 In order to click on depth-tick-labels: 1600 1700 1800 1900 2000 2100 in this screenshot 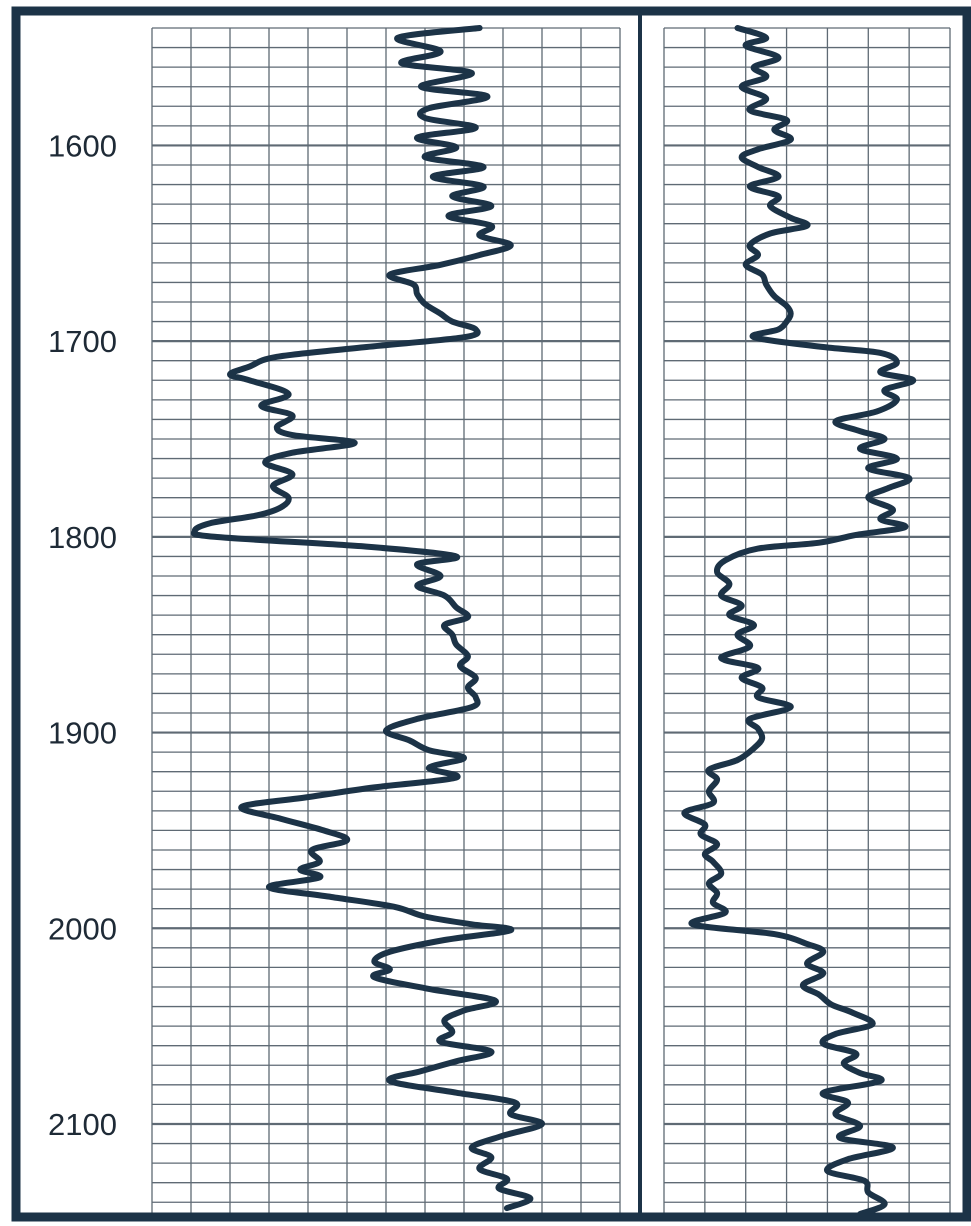, I will do `click(82, 635)`.